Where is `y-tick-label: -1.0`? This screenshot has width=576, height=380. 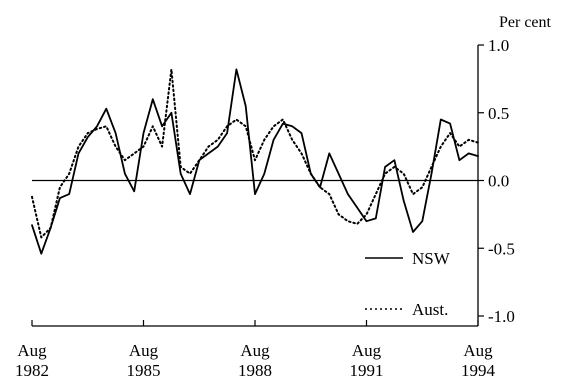 y-tick-label: -1.0 is located at coordinates (501, 316).